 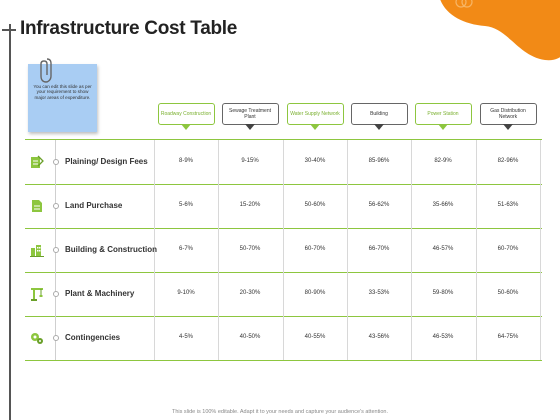 I want to click on column-header-4: Power Station, so click(x=443, y=116).